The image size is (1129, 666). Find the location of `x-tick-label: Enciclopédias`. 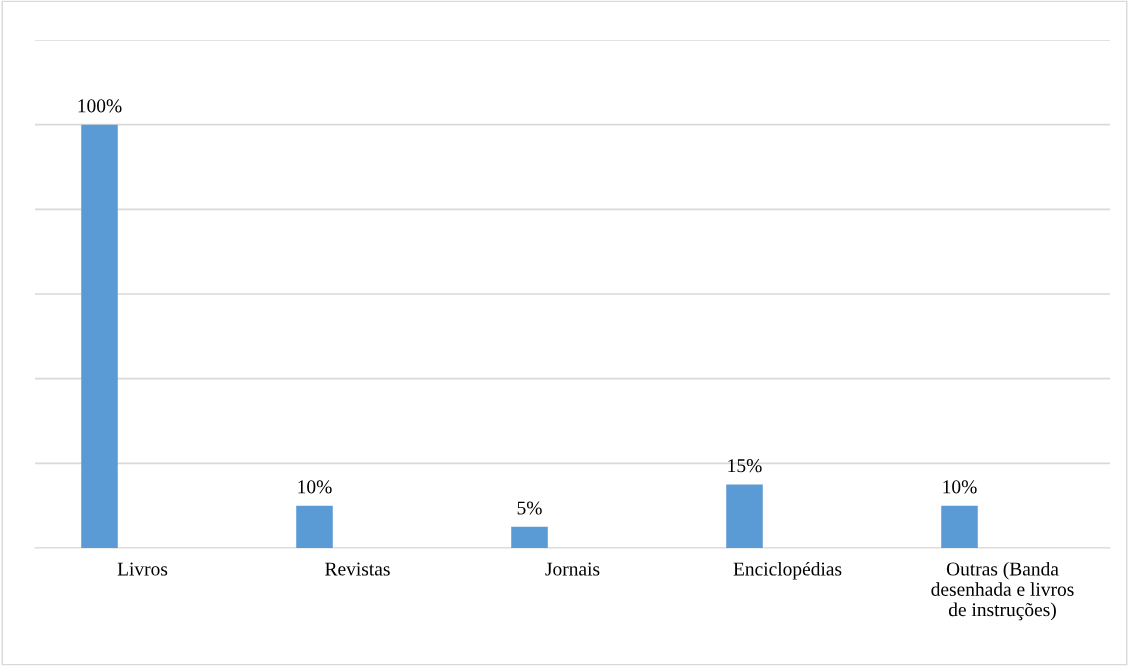

x-tick-label: Enciclopédias is located at coordinates (787, 570).